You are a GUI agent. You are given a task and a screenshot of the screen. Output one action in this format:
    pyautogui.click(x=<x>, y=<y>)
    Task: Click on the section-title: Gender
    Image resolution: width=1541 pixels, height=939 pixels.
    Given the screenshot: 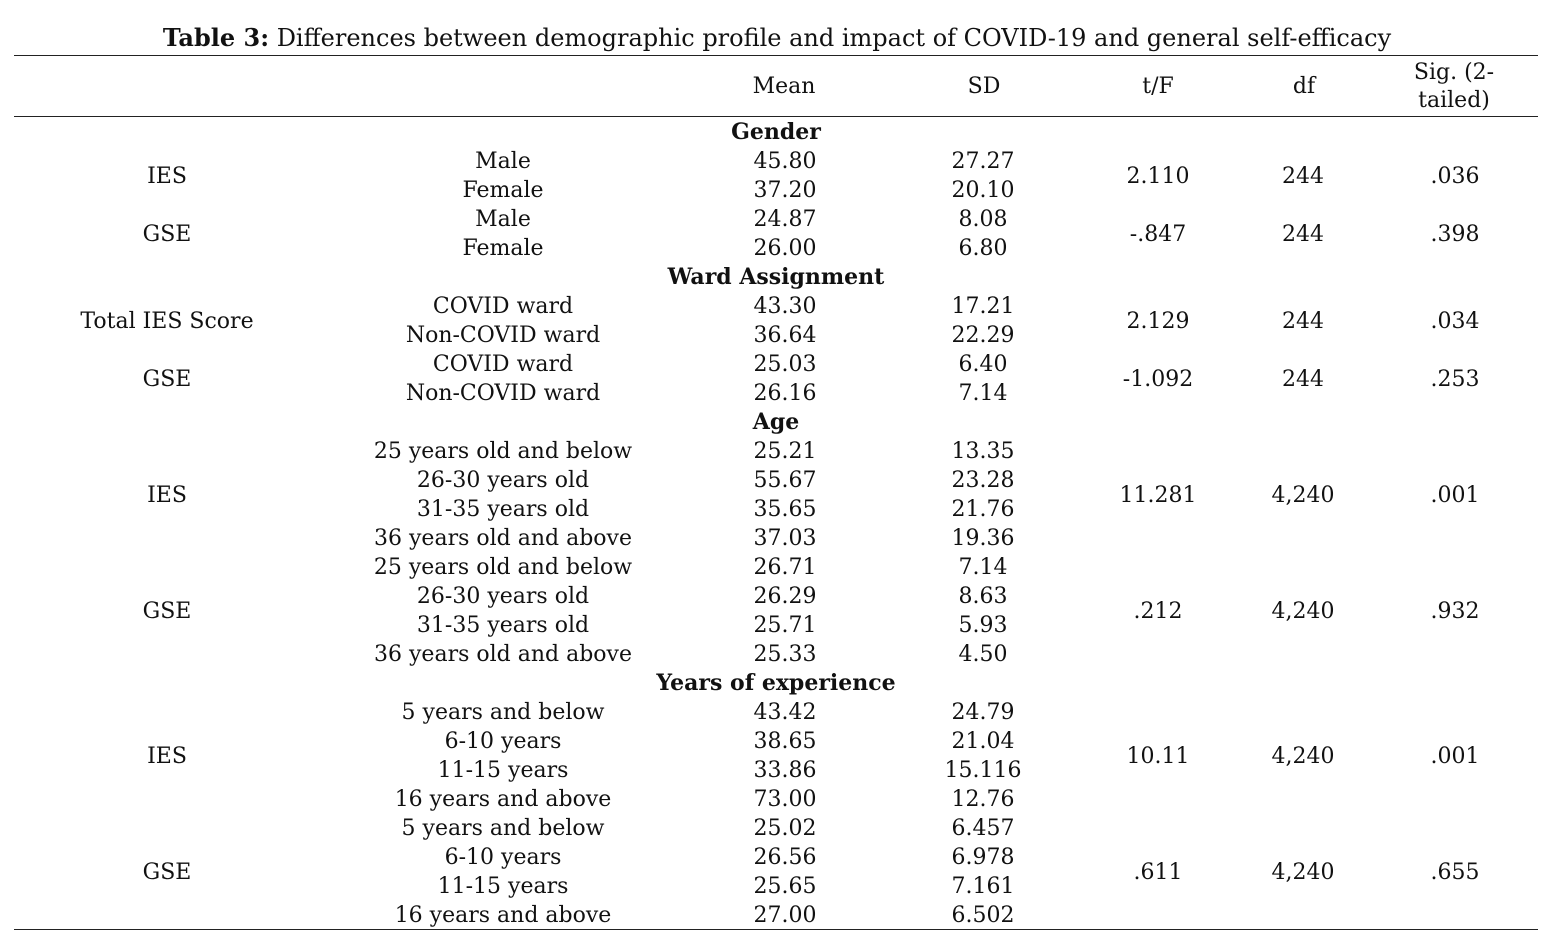 What is the action you would take?
    pyautogui.click(x=776, y=132)
    